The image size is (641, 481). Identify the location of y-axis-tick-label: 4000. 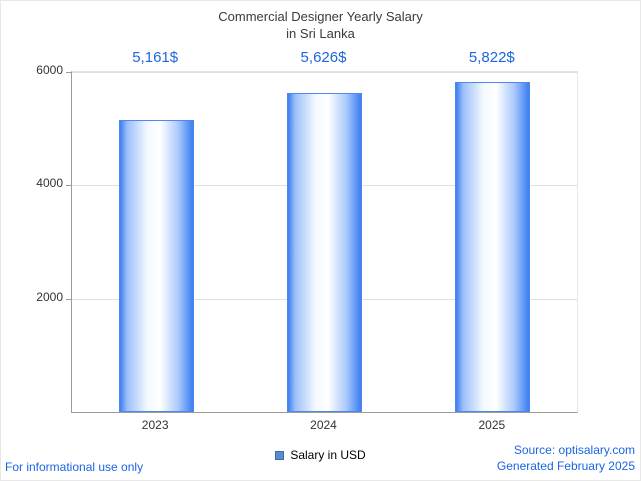
(49, 183).